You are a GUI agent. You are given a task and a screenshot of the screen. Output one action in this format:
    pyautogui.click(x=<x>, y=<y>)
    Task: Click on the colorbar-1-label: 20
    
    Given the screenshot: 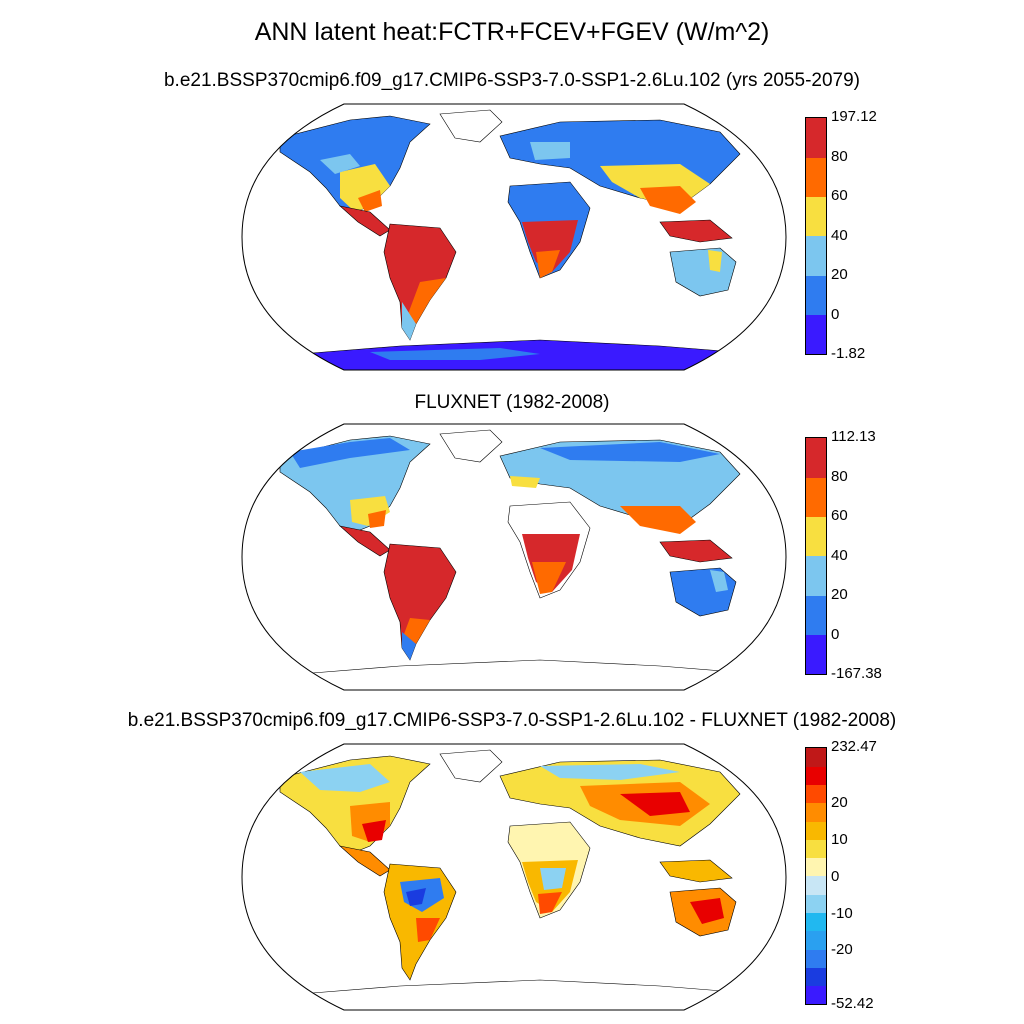 What is the action you would take?
    pyautogui.click(x=839, y=274)
    